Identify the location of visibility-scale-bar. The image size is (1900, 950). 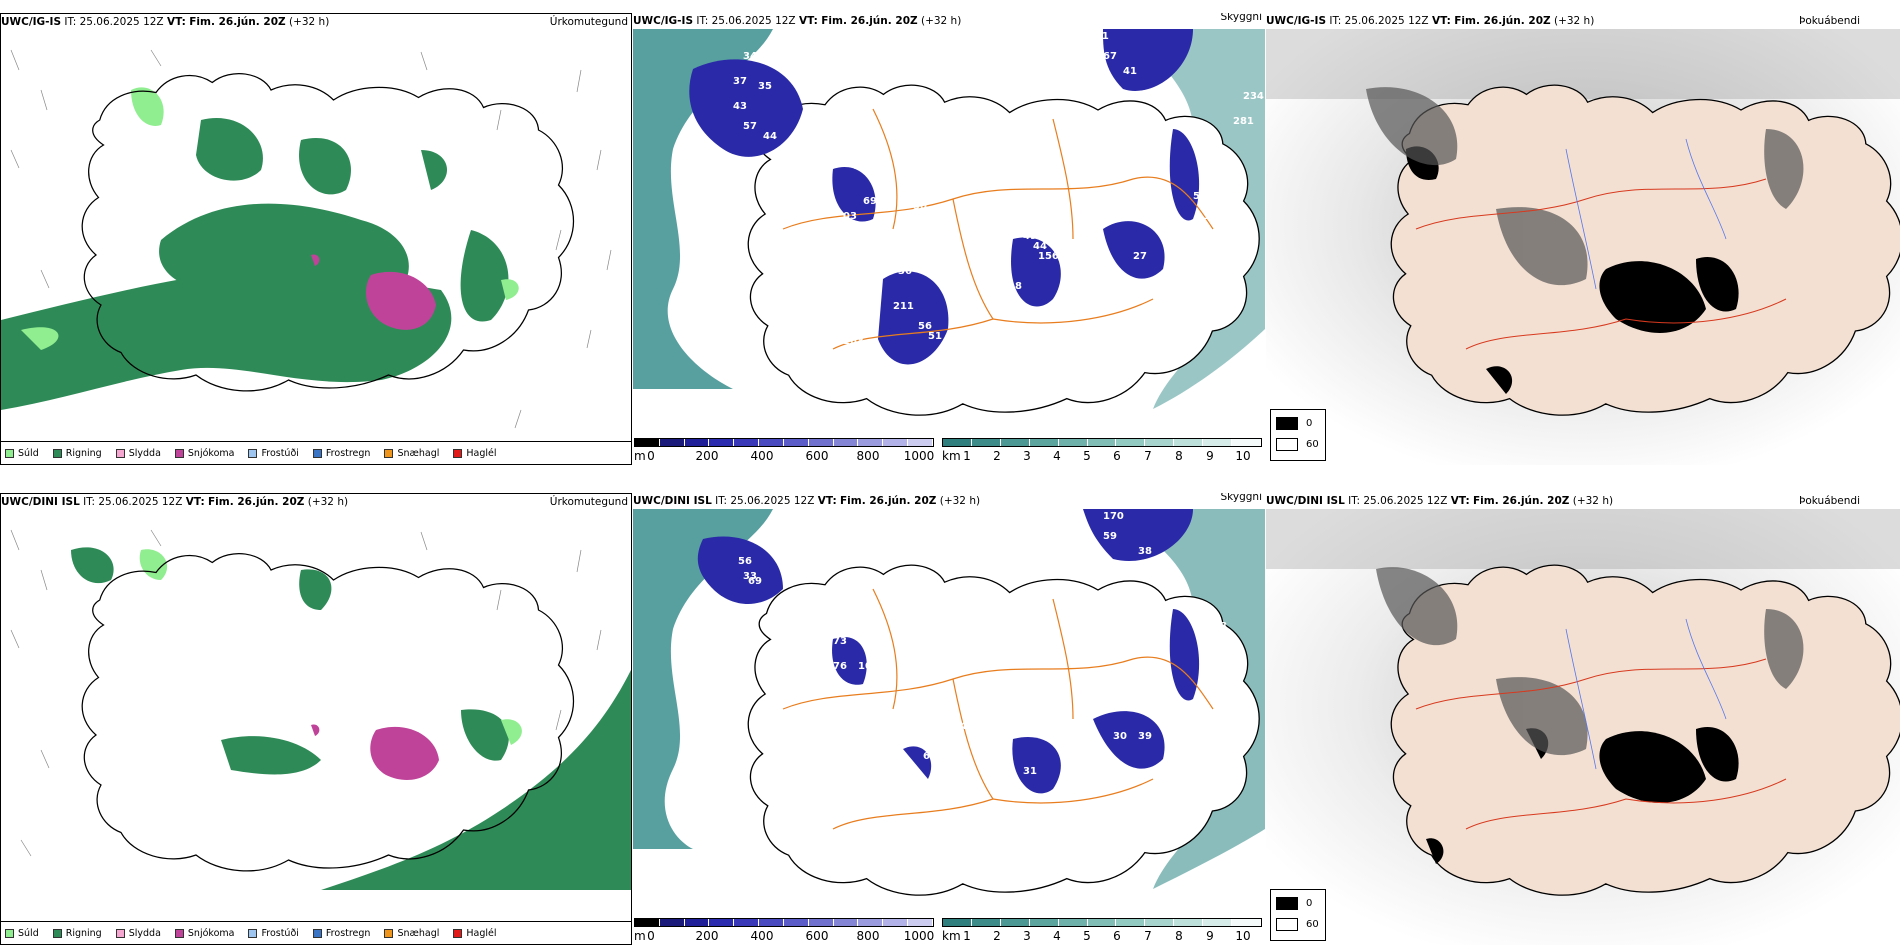
(1102, 922).